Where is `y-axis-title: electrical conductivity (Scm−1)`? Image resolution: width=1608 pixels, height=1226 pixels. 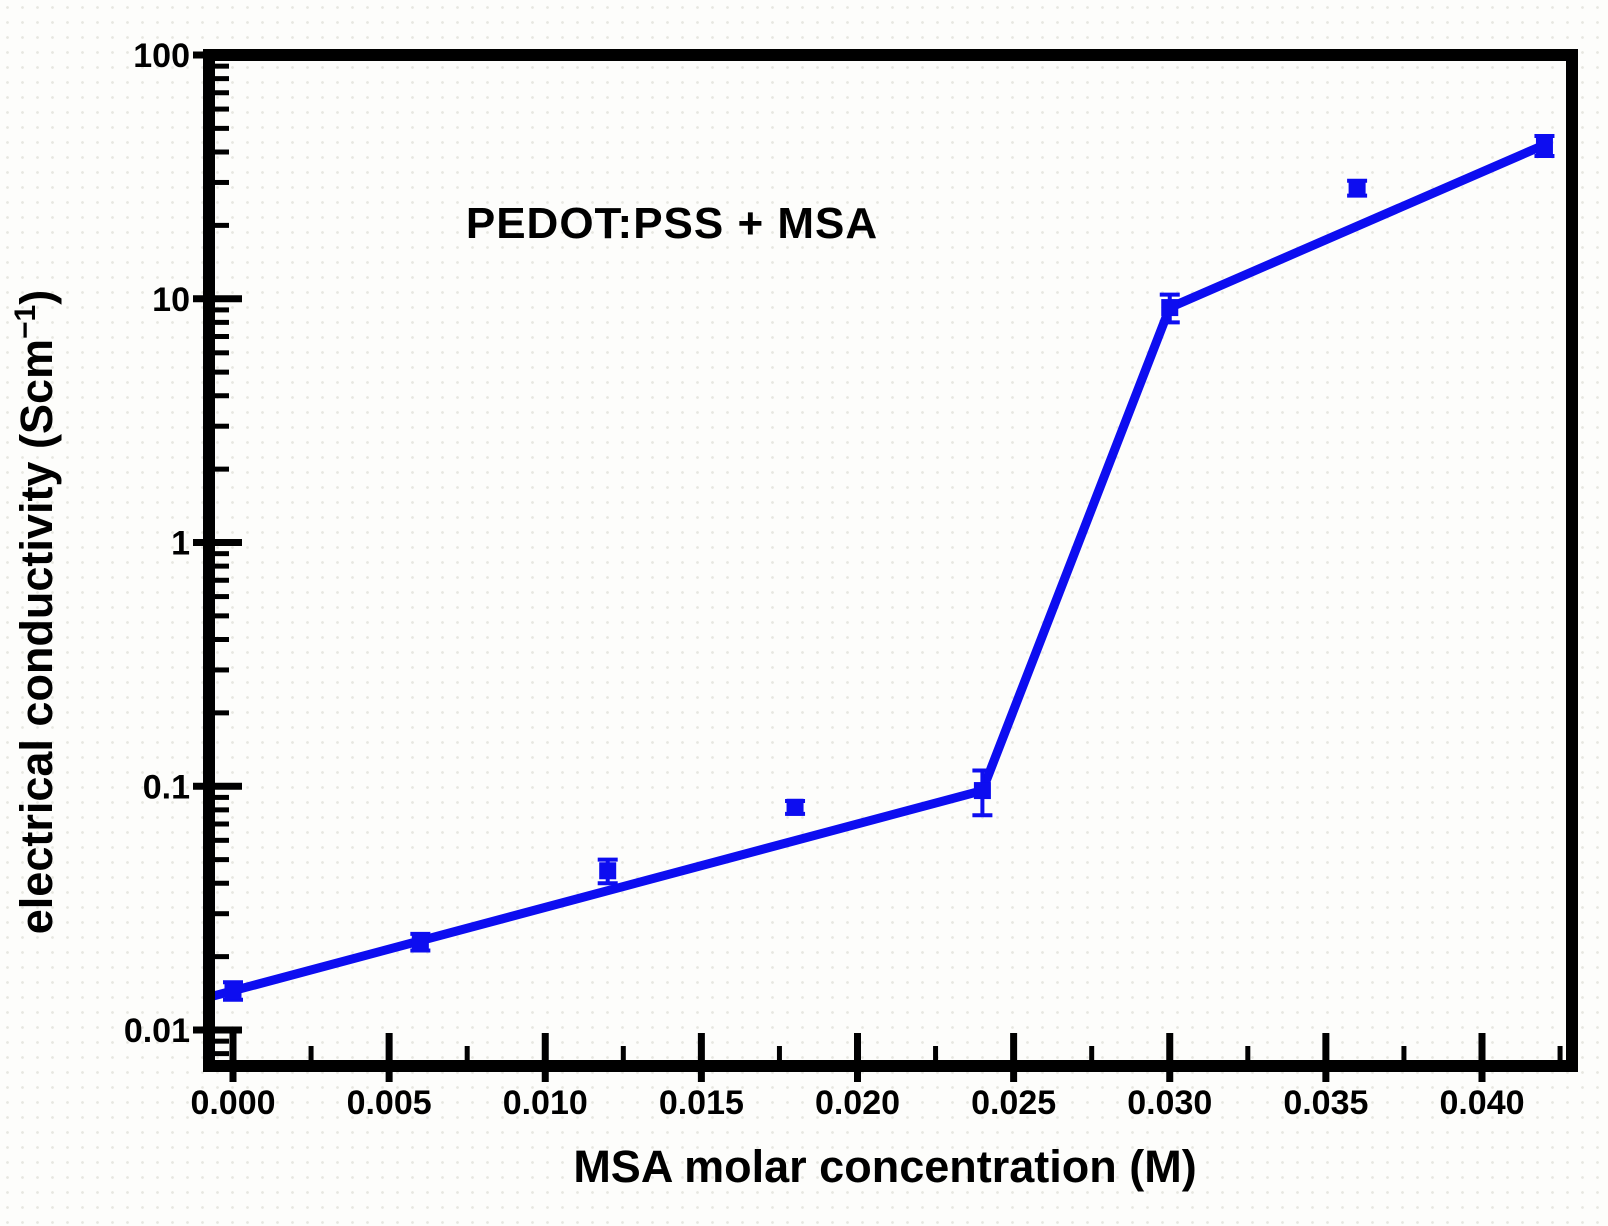 y-axis-title: electrical conductivity (Scm−1) is located at coordinates (35, 612).